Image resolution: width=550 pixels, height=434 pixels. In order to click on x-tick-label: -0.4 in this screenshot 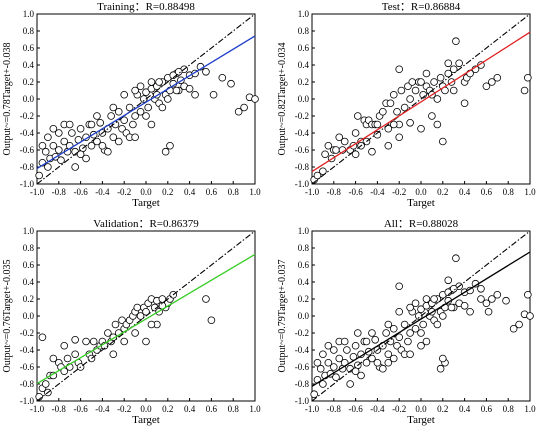, I will do `click(102, 192)`.